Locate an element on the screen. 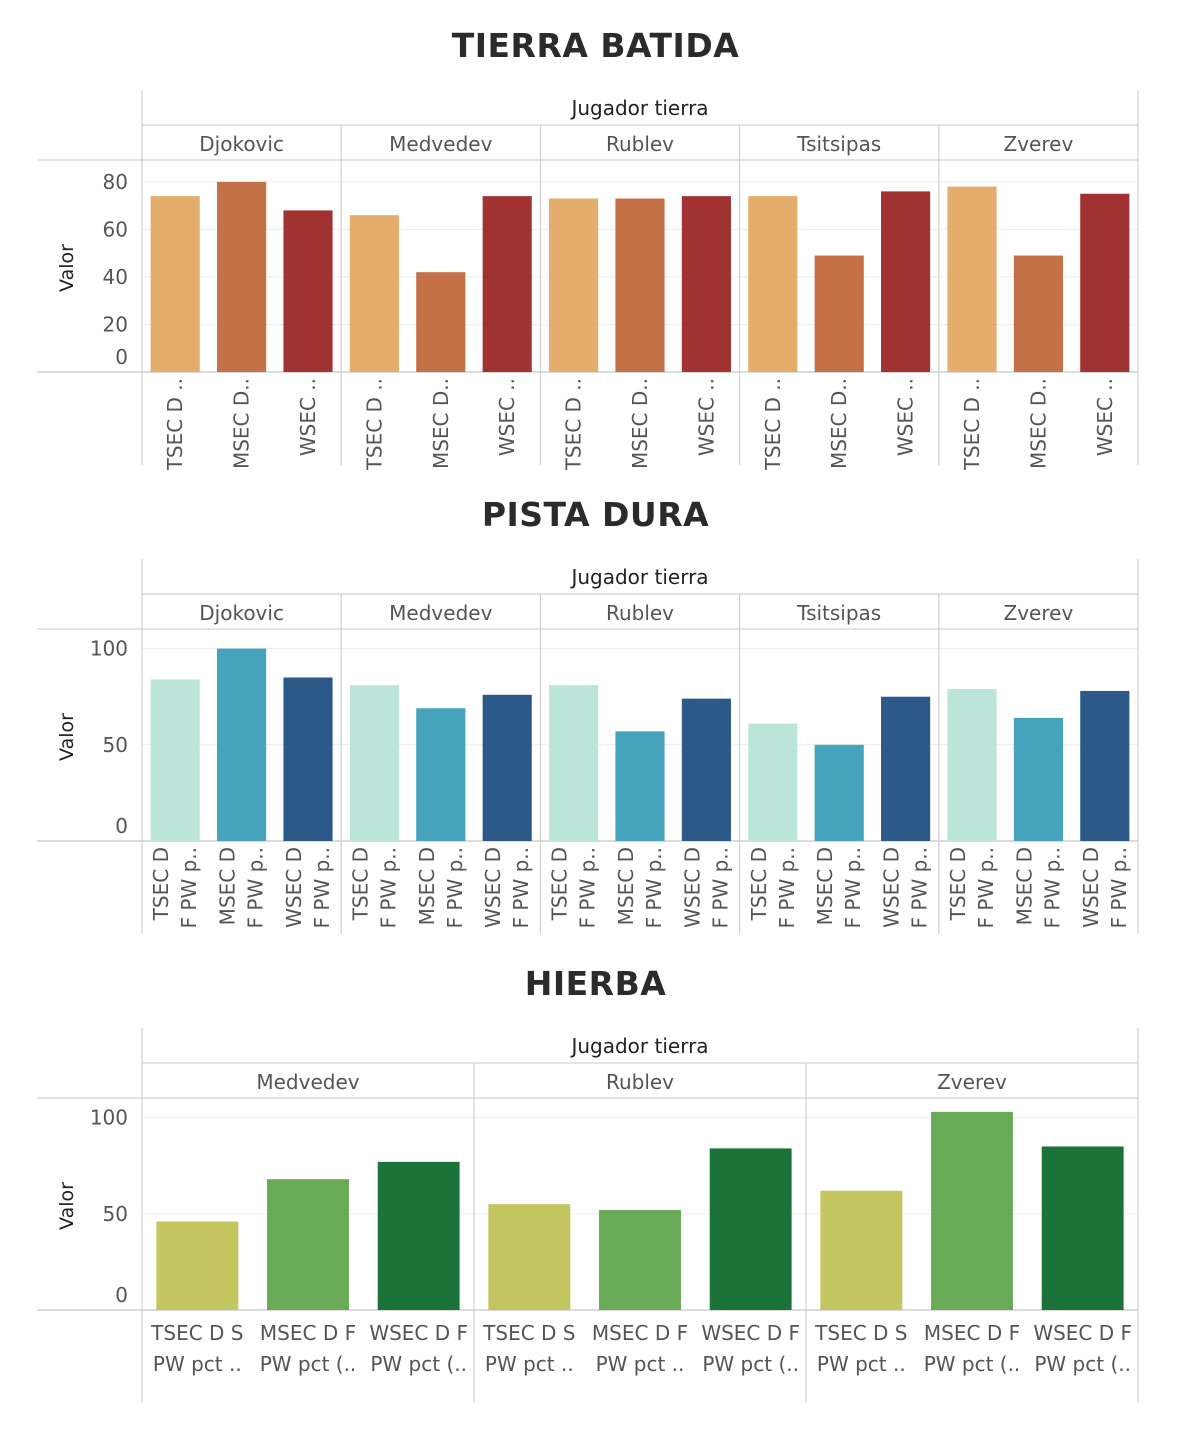 This screenshot has height=1432, width=1191. group-label-tsitsipas: Tsitsipas is located at coordinates (838, 613).